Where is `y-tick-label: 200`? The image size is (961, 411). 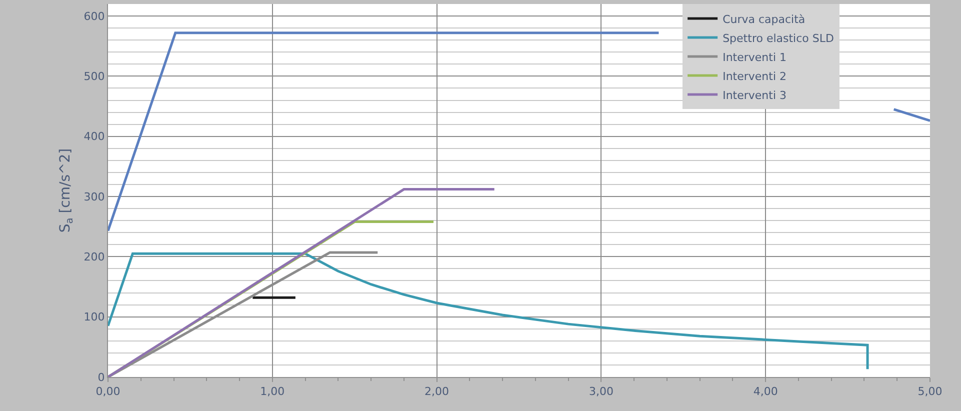 y-tick-label: 200 is located at coordinates (94, 257).